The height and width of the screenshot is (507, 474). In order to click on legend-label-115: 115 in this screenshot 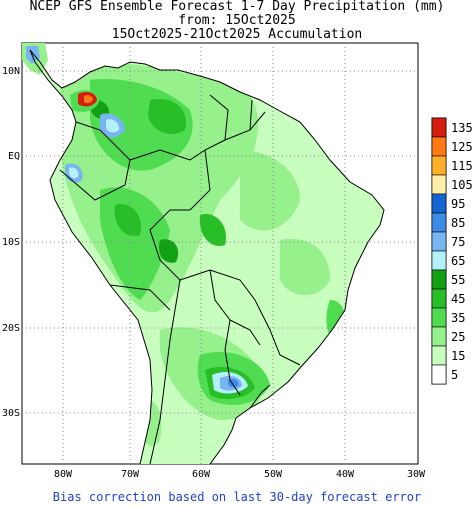, I will do `click(462, 166)`.